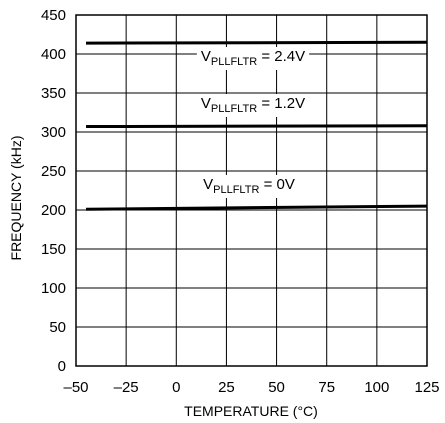 The width and height of the screenshot is (445, 423). I want to click on series-label-text: VPLLFLTR = 1.2V, so click(253, 105).